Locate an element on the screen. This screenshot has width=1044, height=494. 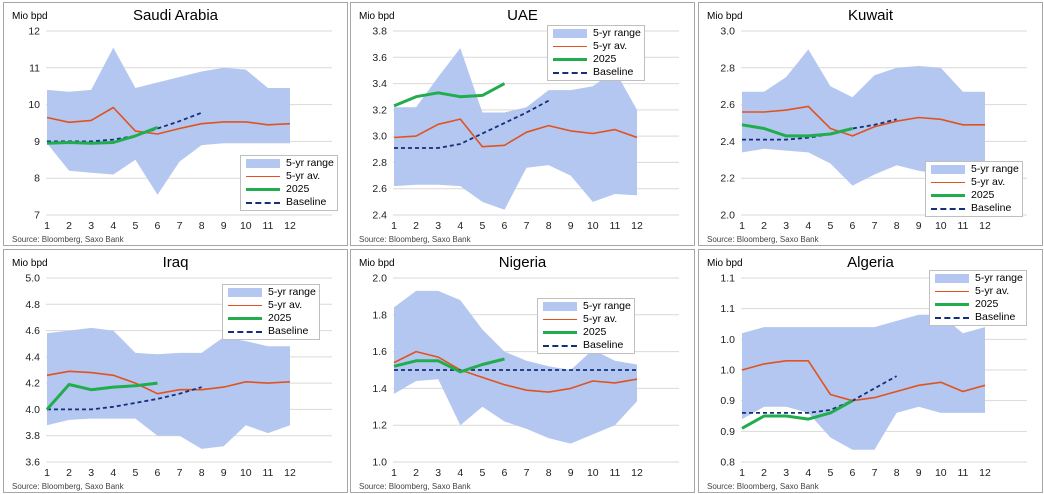
chart-svg: 1.01.21.41.61.82.01 2 3 4 5 6 7 8 9 10 11 12 is located at coordinates (525, 376).